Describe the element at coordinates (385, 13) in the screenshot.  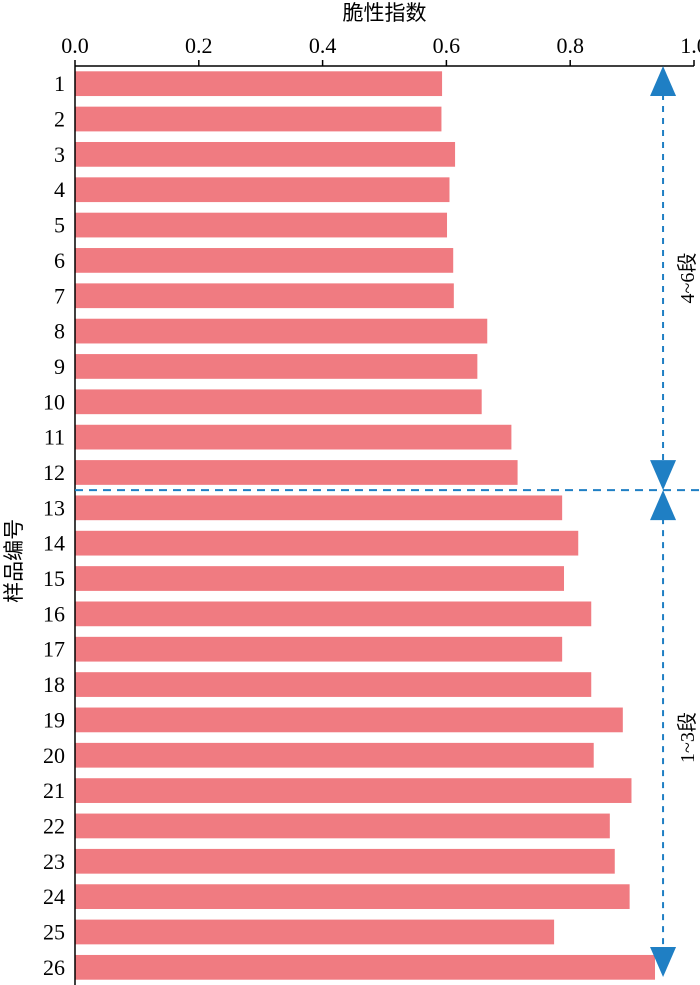
I see `x-axis-title: 脆性指数` at that location.